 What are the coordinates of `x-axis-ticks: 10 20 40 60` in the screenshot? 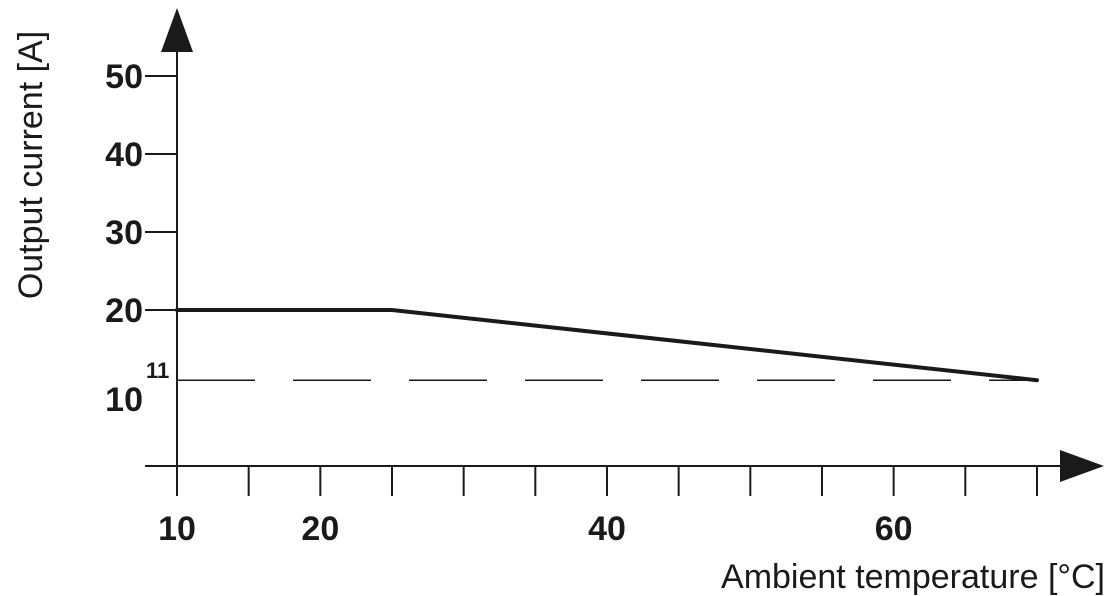 It's located at (598, 507).